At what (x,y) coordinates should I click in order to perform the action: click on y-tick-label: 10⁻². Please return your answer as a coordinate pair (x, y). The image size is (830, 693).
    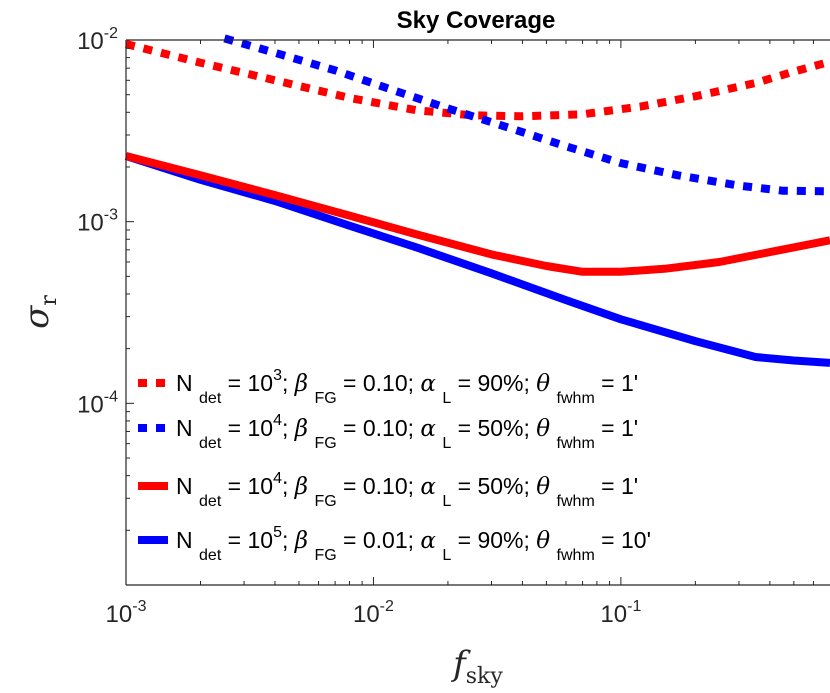
    Looking at the image, I should click on (97, 40).